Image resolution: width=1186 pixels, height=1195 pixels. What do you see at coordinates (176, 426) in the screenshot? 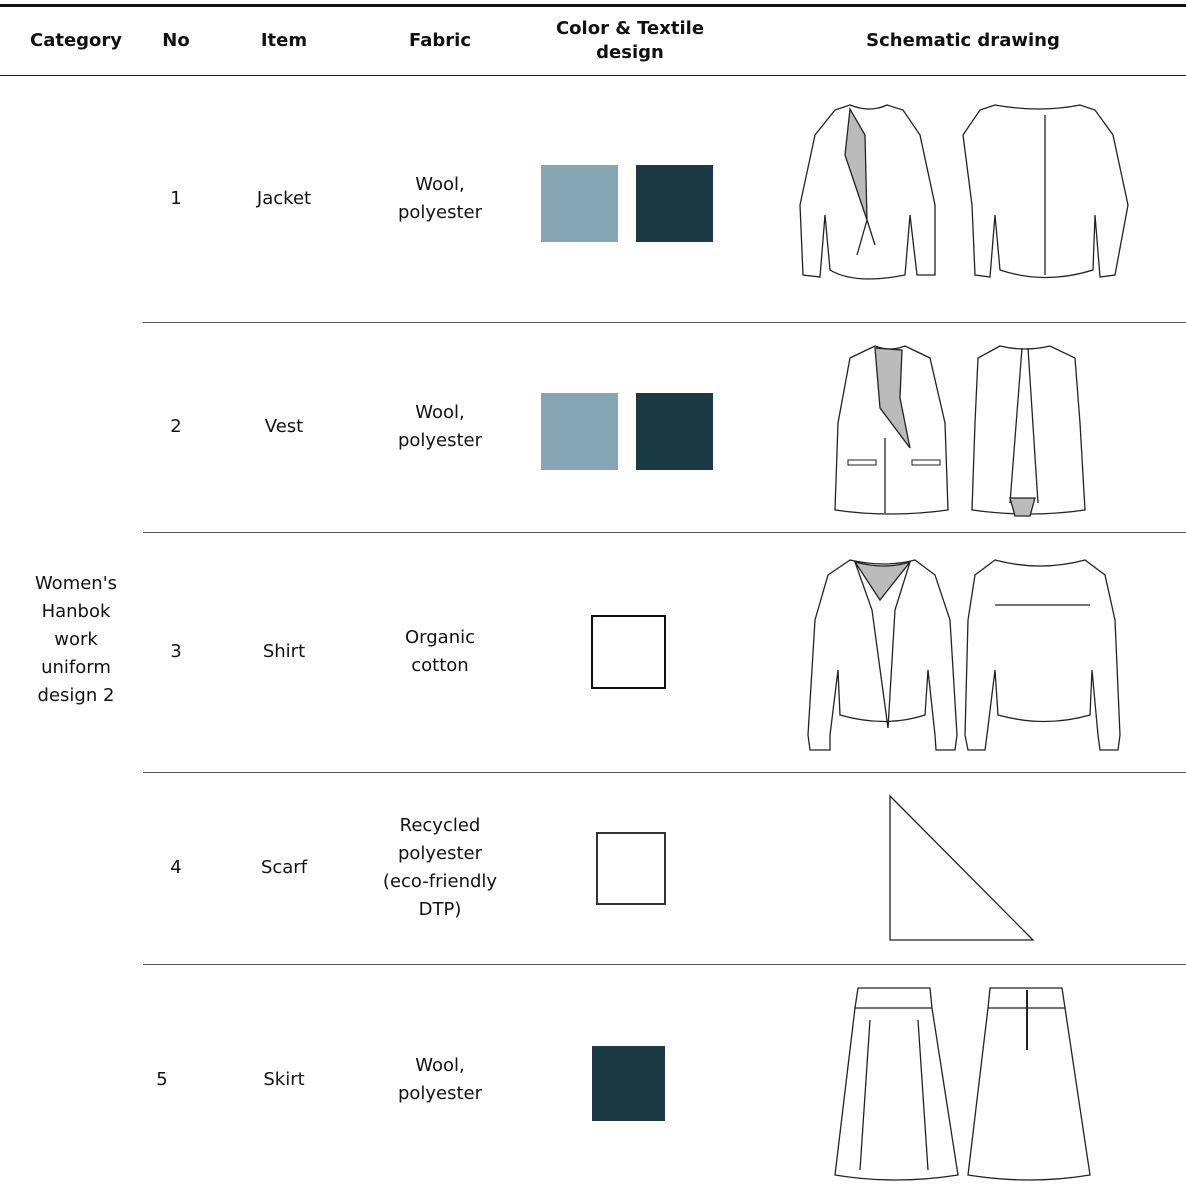
I see `row-no: 2` at bounding box center [176, 426].